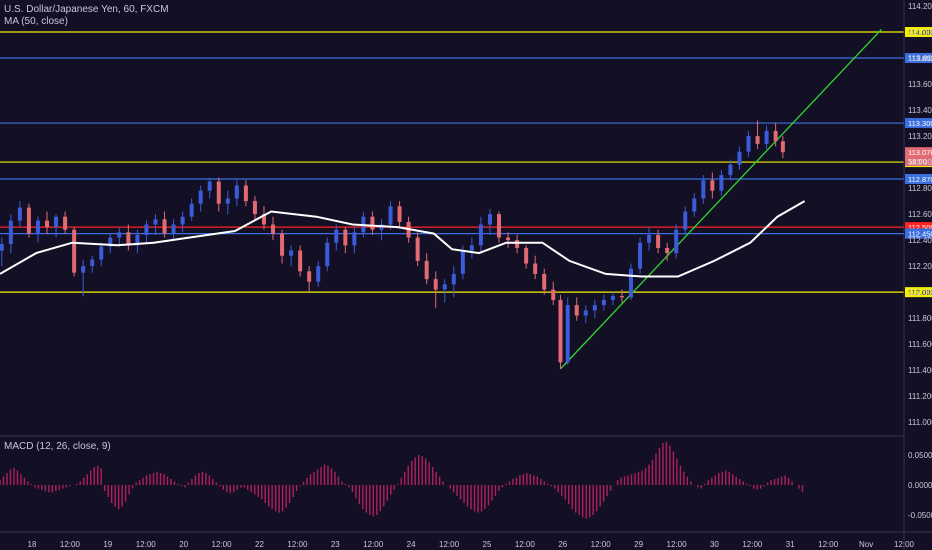  Describe the element at coordinates (920, 152) in the screenshot. I see `current-price-tag-label: 113.076` at that location.